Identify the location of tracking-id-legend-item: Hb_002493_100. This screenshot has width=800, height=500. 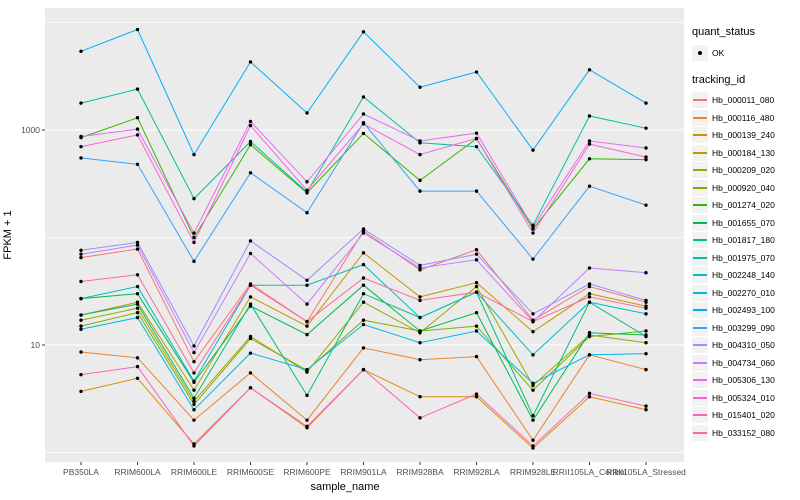
(745, 311).